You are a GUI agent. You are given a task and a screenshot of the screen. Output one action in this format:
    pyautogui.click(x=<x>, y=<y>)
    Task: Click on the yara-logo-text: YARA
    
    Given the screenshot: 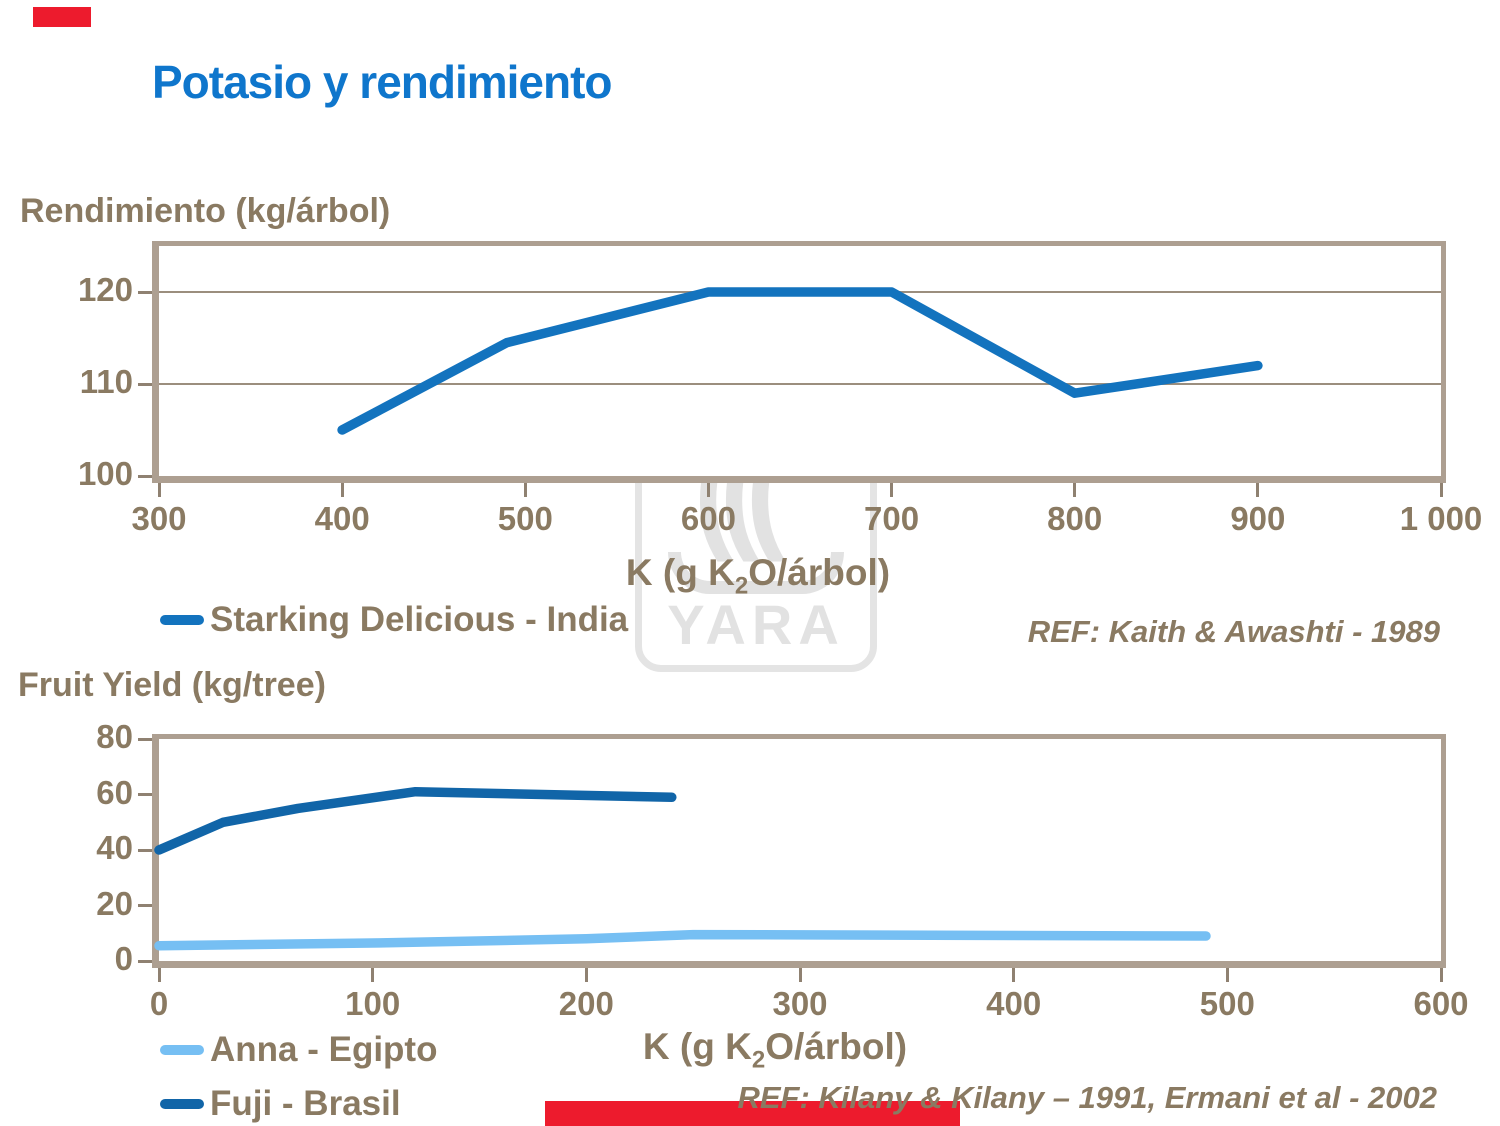 What is the action you would take?
    pyautogui.click(x=756, y=624)
    